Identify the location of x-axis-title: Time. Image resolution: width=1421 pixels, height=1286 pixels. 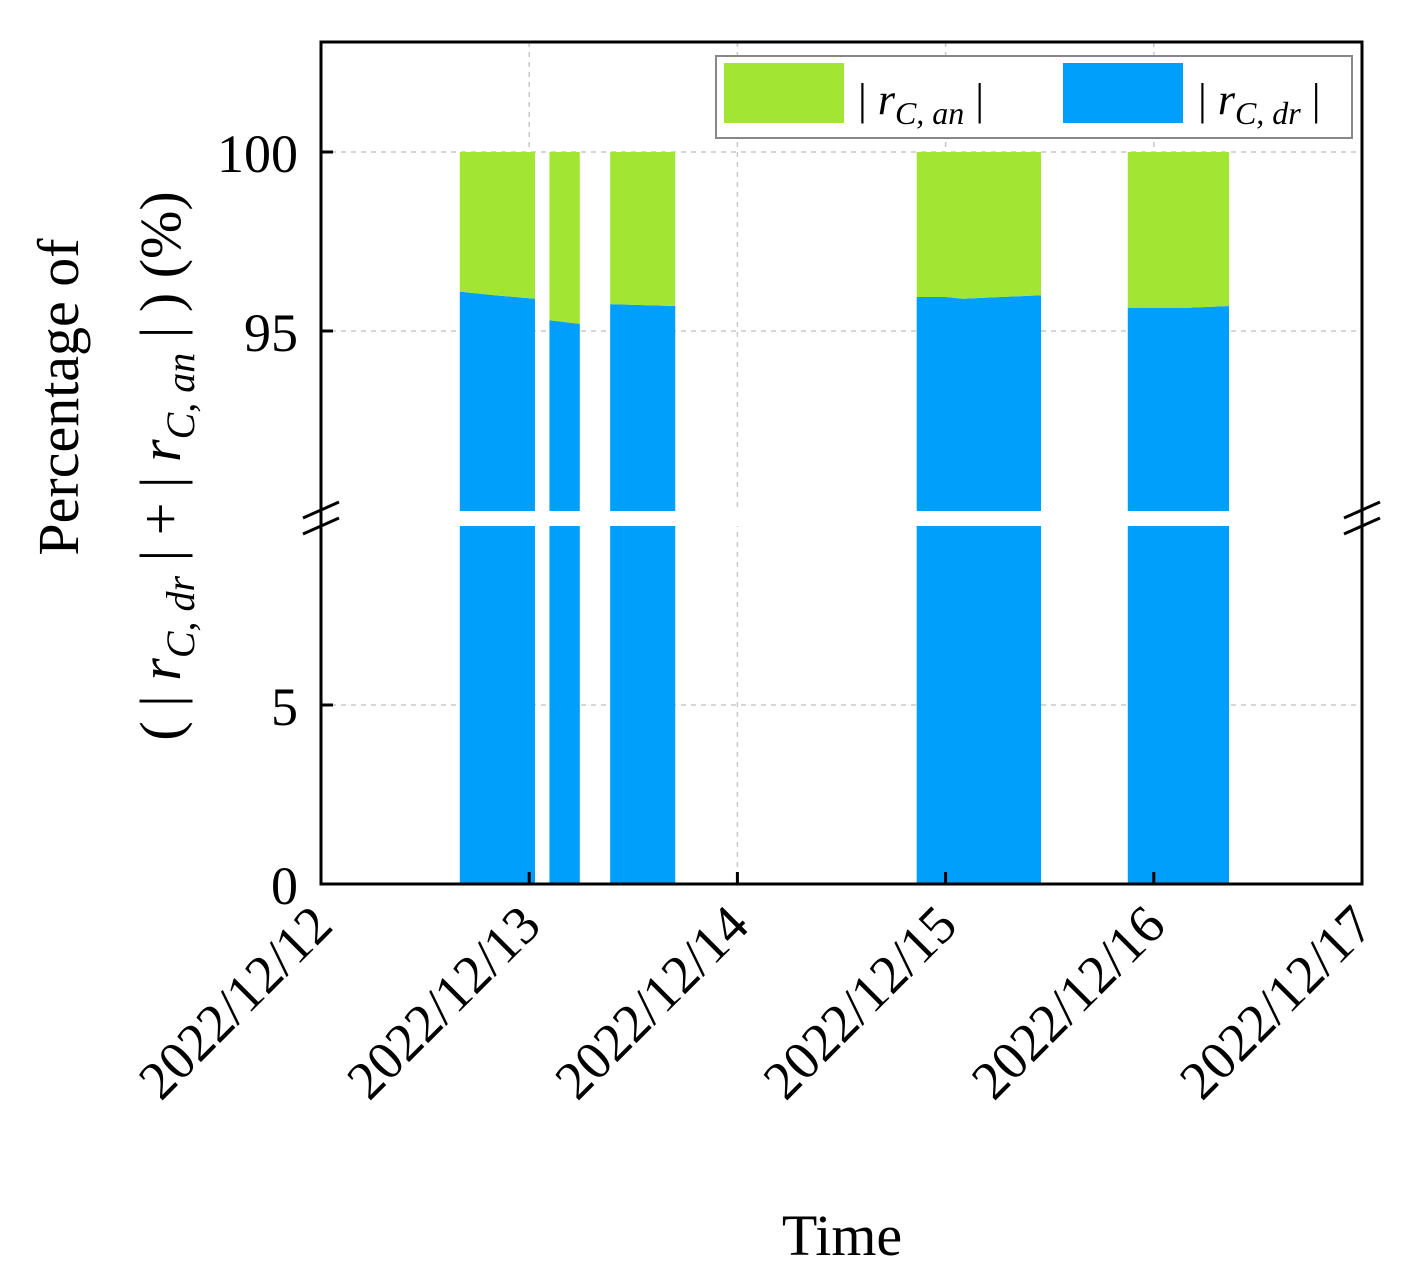
(842, 1235).